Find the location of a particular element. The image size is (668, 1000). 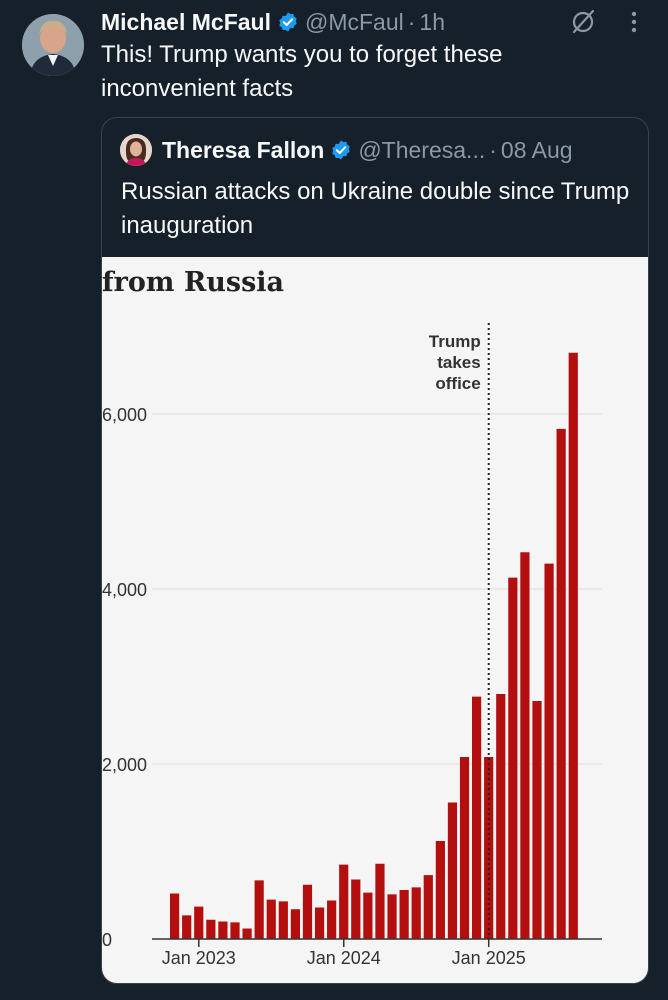

annotation-label: office is located at coordinates (457, 383).